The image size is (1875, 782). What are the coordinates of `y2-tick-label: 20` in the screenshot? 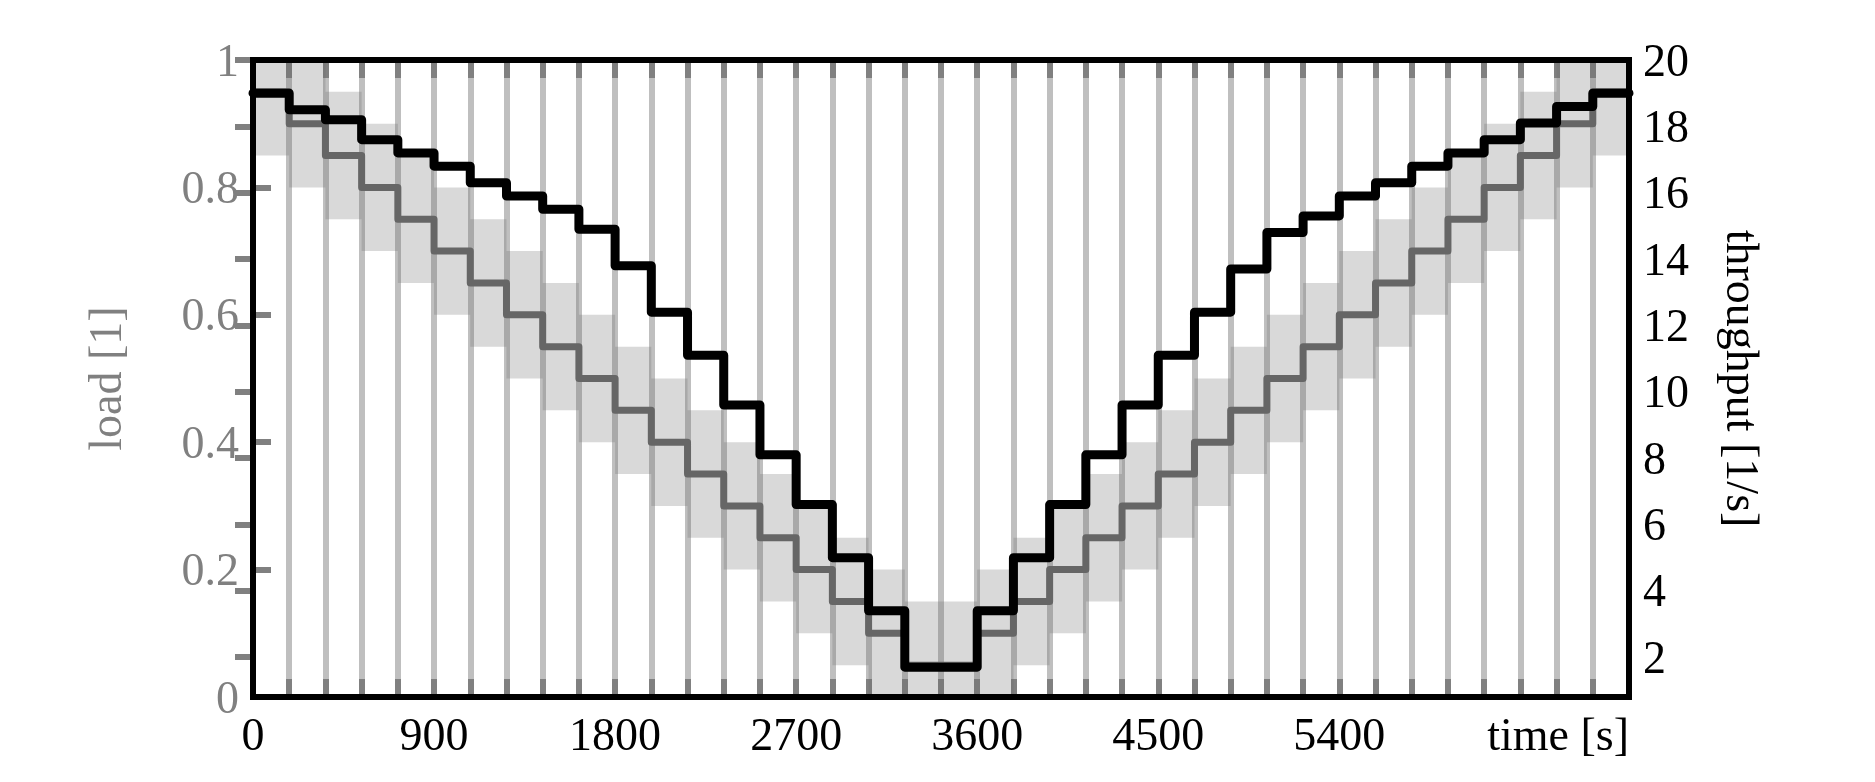 It's located at (1666, 60).